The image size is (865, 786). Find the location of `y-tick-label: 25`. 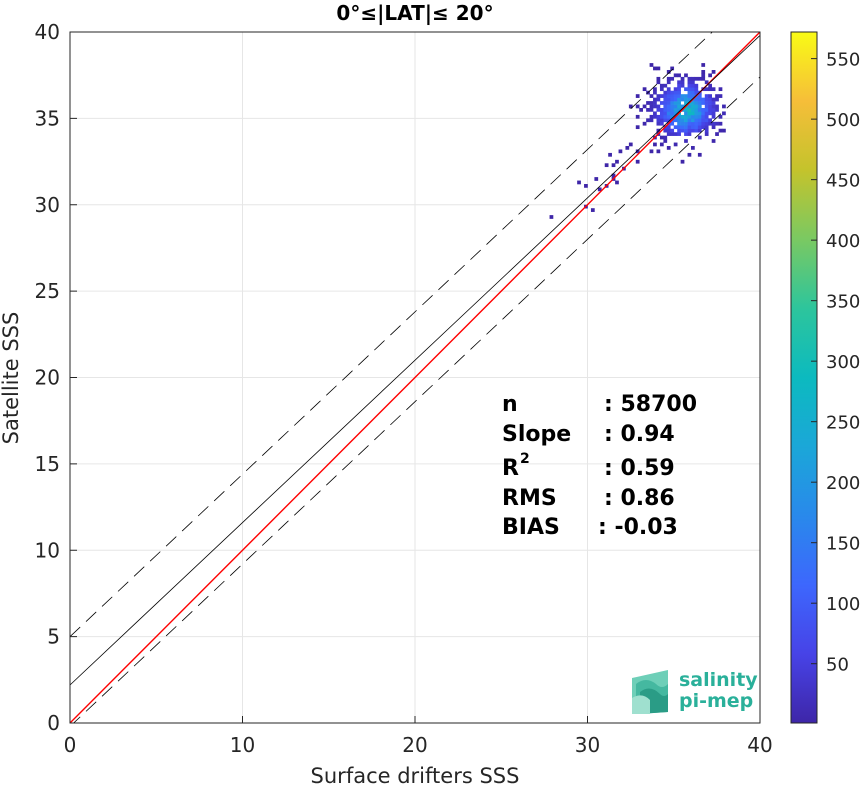

y-tick-label: 25 is located at coordinates (47, 291).